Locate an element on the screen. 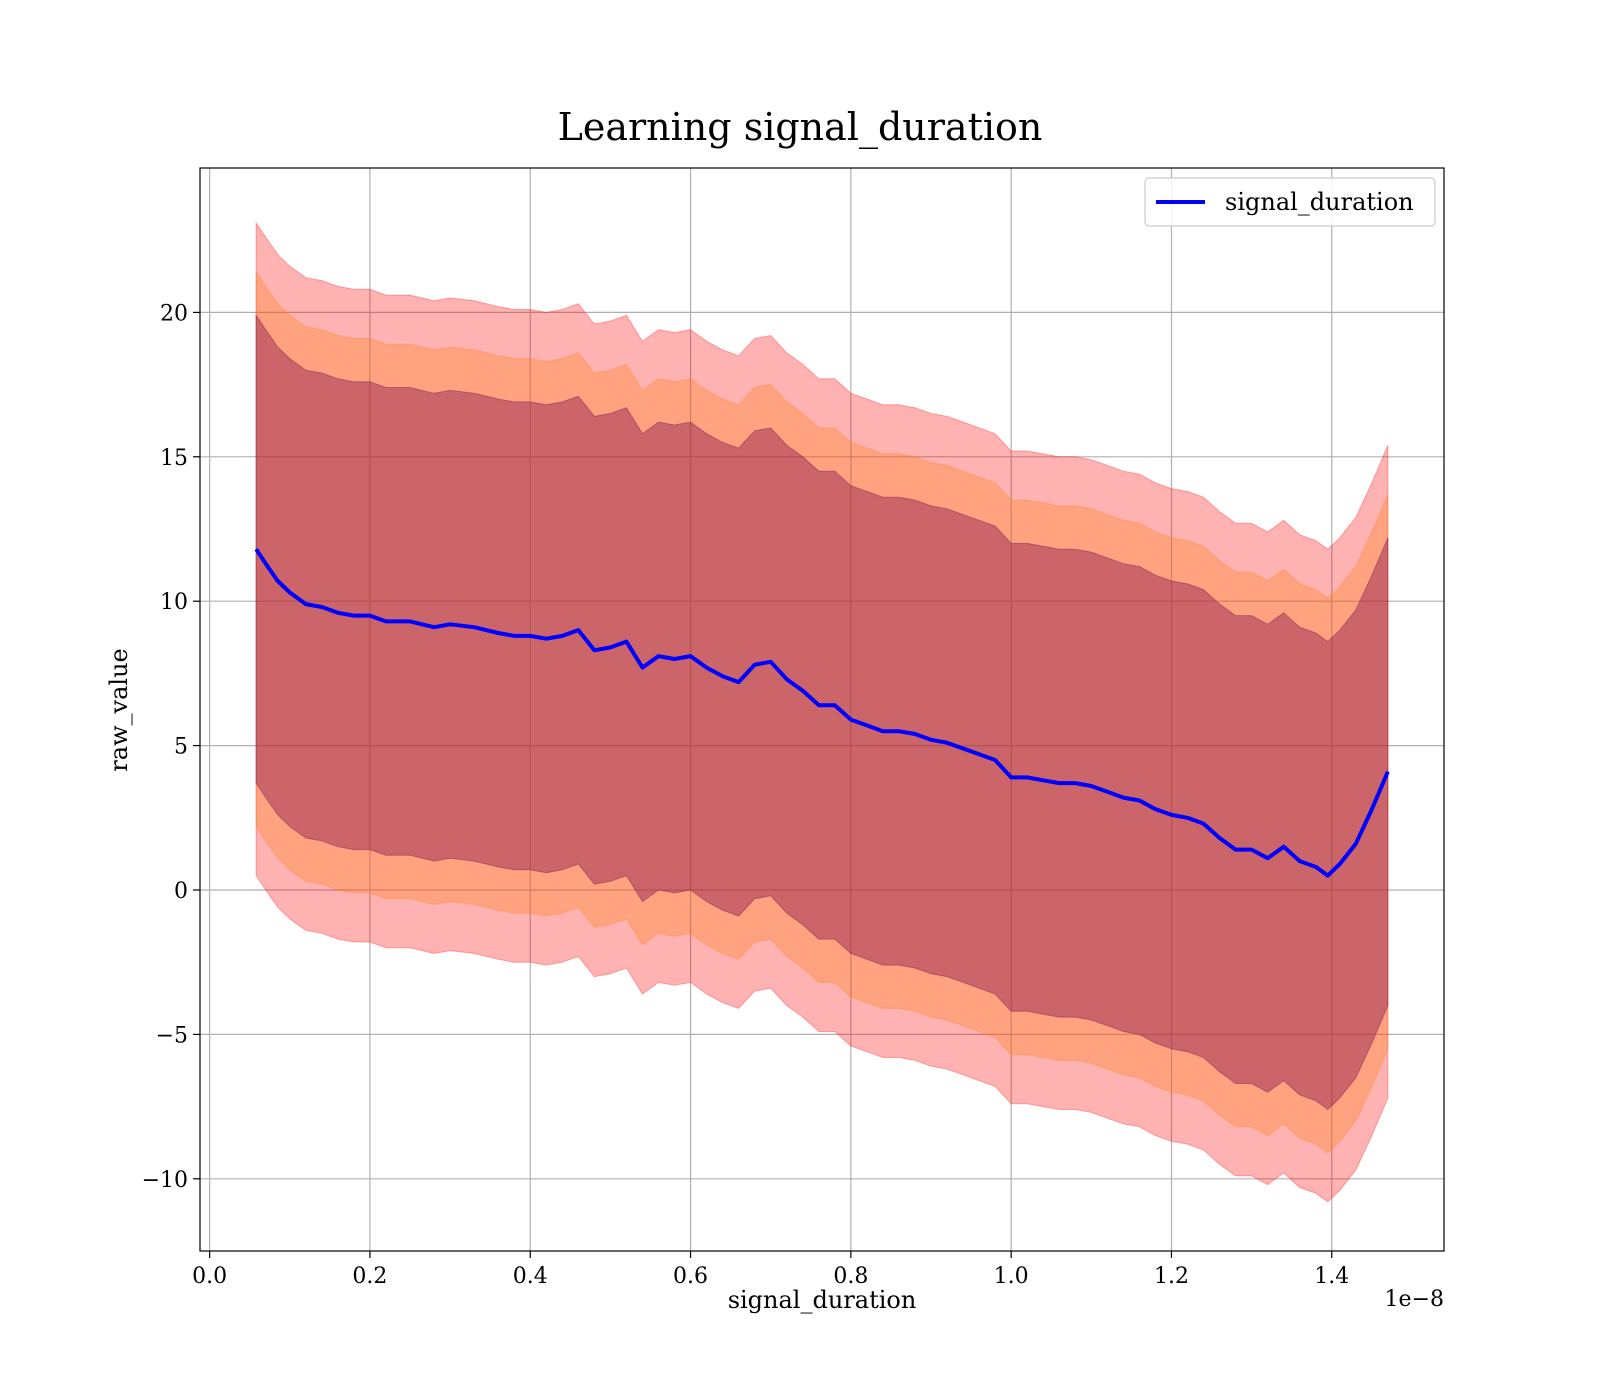  y-tick-label: −10 is located at coordinates (165, 1180).